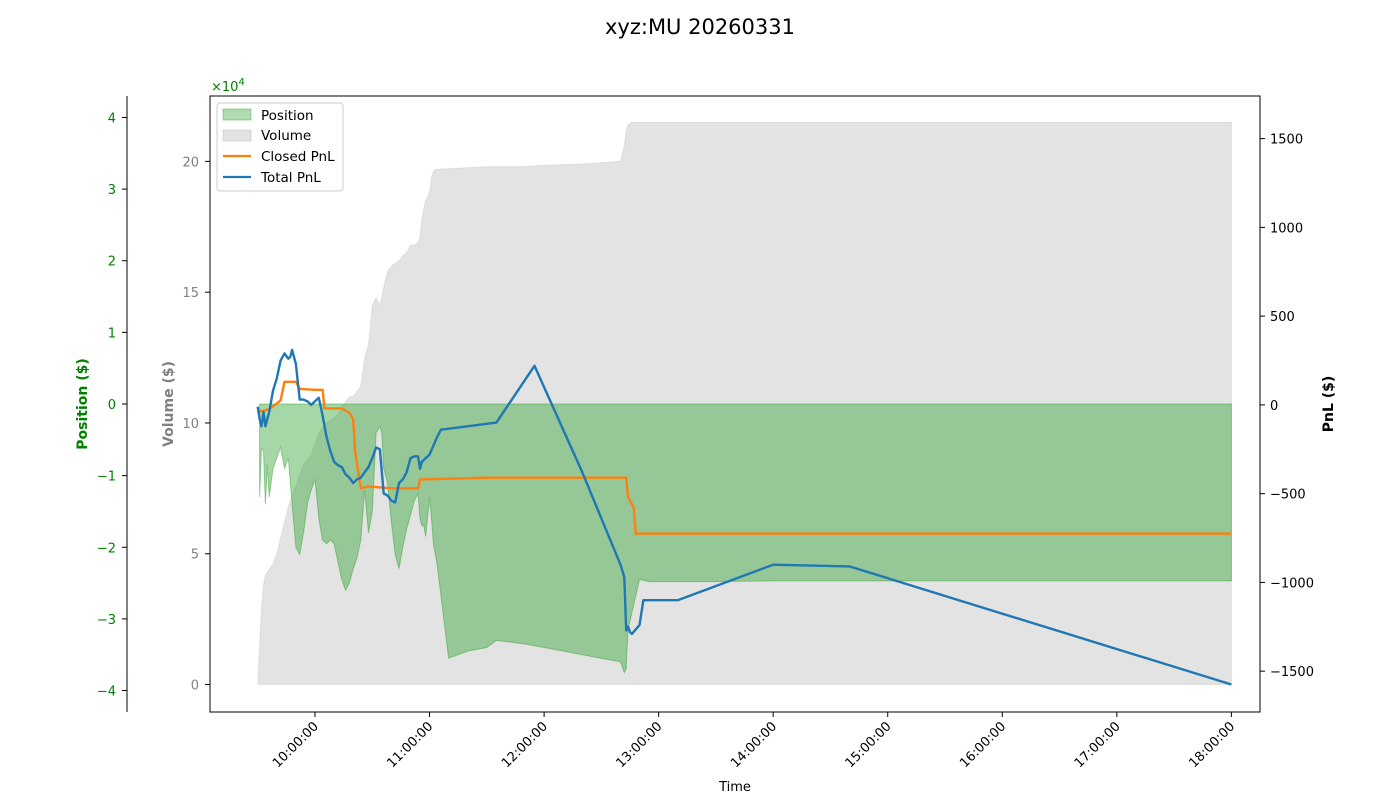  I want to click on closed-pnl-line-layer, so click(744, 457).